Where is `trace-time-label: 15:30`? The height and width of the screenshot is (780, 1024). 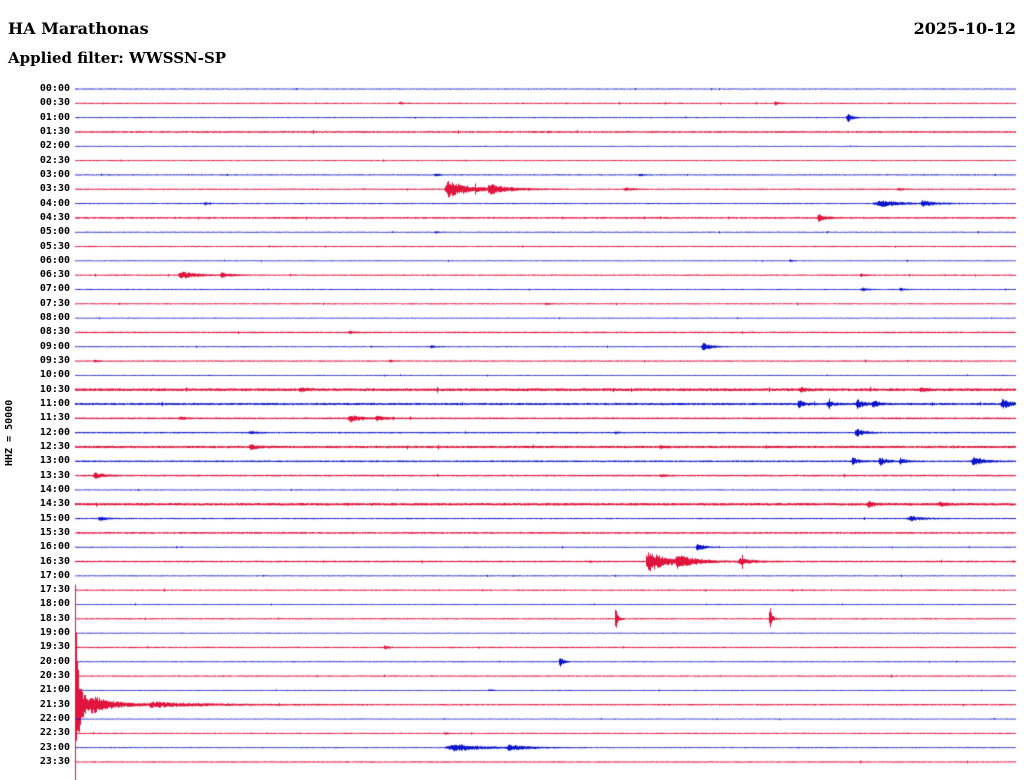 trace-time-label: 15:30 is located at coordinates (54, 532).